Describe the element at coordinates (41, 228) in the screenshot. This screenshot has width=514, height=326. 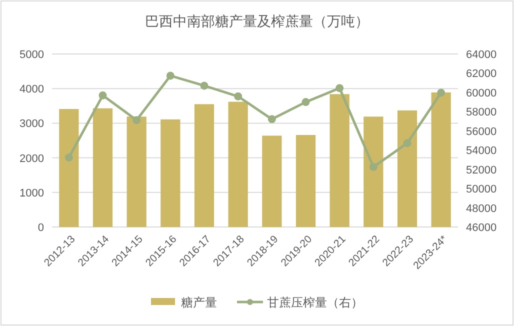
I see `y-tick-label: 0` at that location.